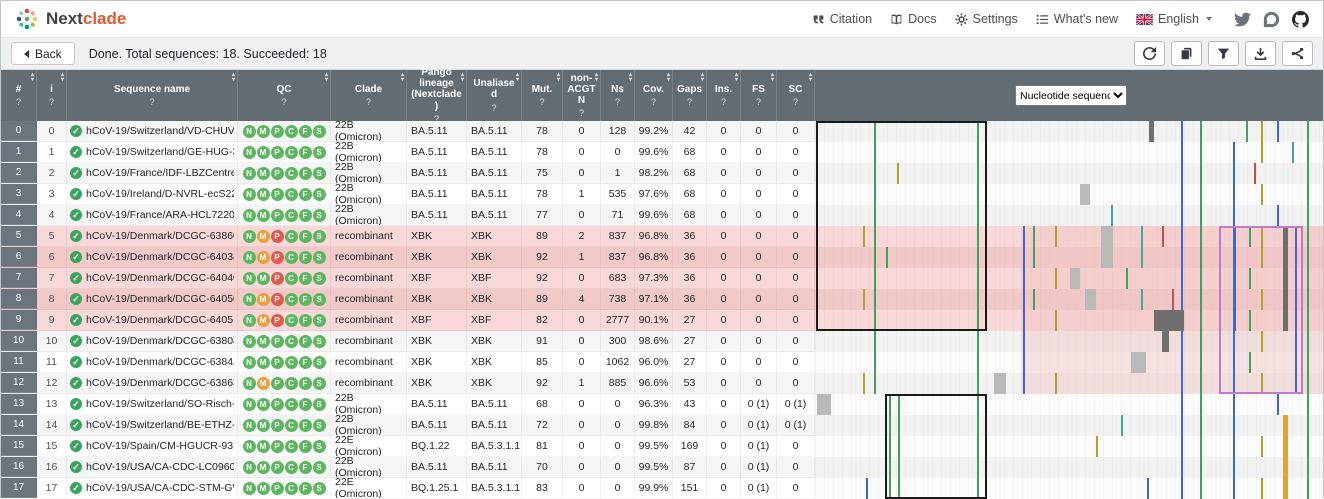  I want to click on column-header-nonacgtn: ▴ ▾ non-ACGTN?, so click(582, 95).